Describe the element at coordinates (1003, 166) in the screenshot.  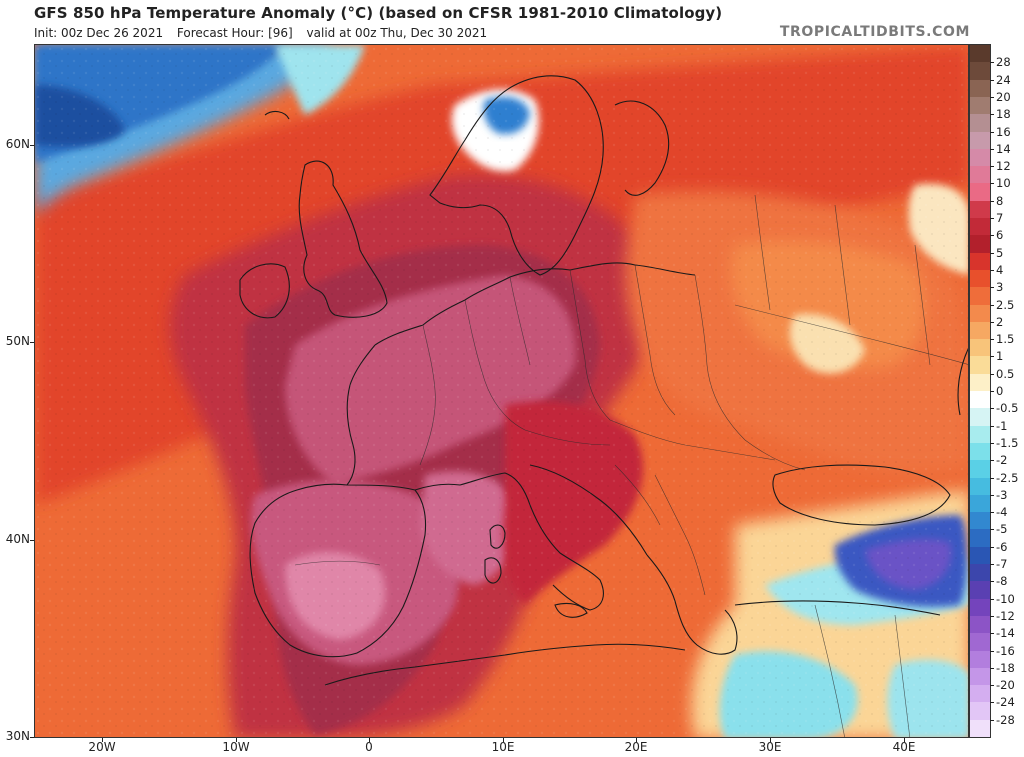
I see `colorbar-label: 12` at that location.